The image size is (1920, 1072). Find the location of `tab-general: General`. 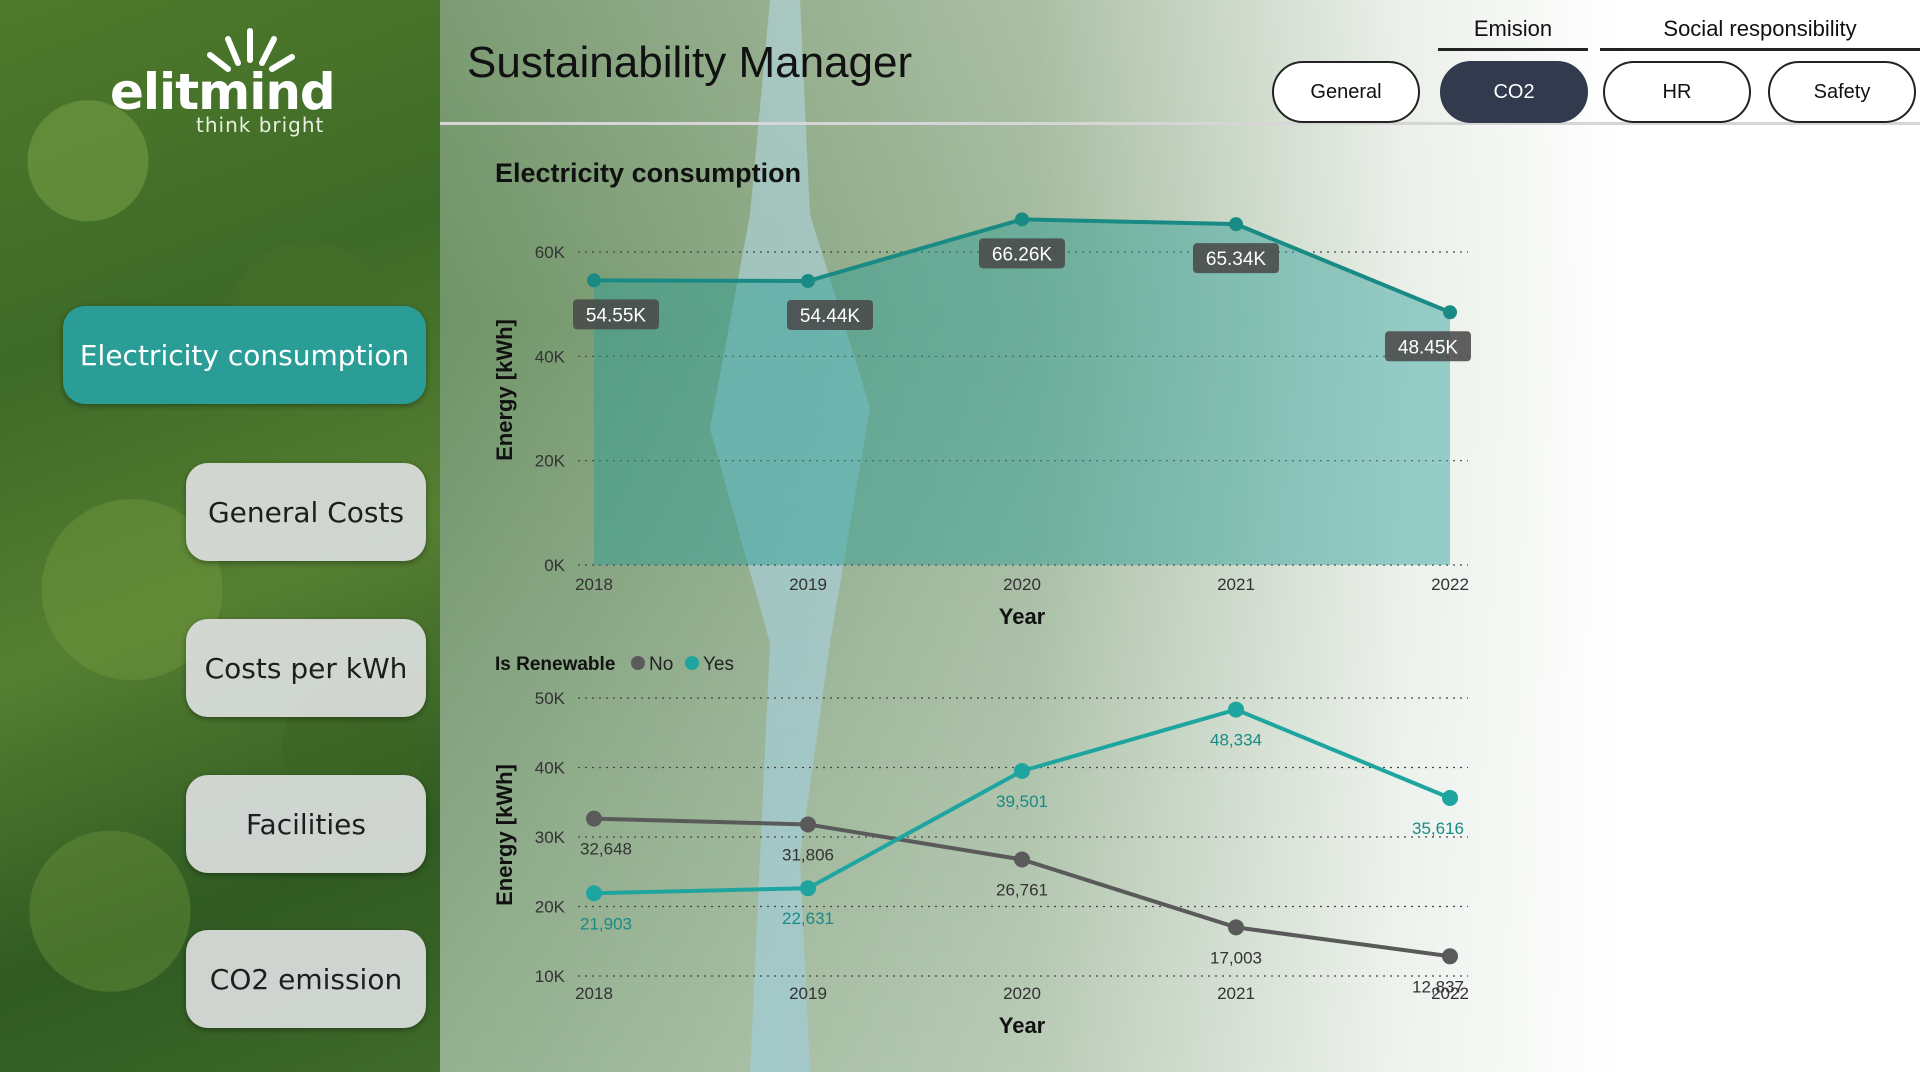

tab-general: General is located at coordinates (1346, 92).